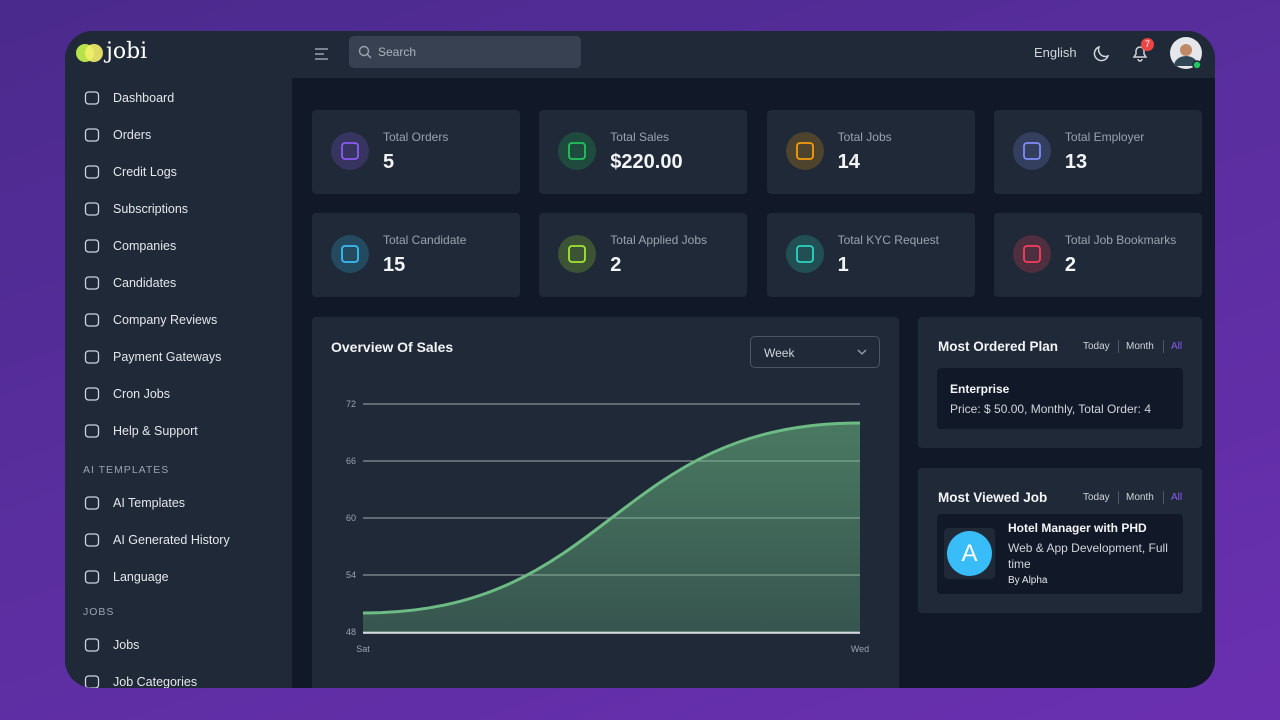 The width and height of the screenshot is (1280, 720). Describe the element at coordinates (870, 255) in the screenshot. I see `stat-card: Total KYC Request 1` at that location.